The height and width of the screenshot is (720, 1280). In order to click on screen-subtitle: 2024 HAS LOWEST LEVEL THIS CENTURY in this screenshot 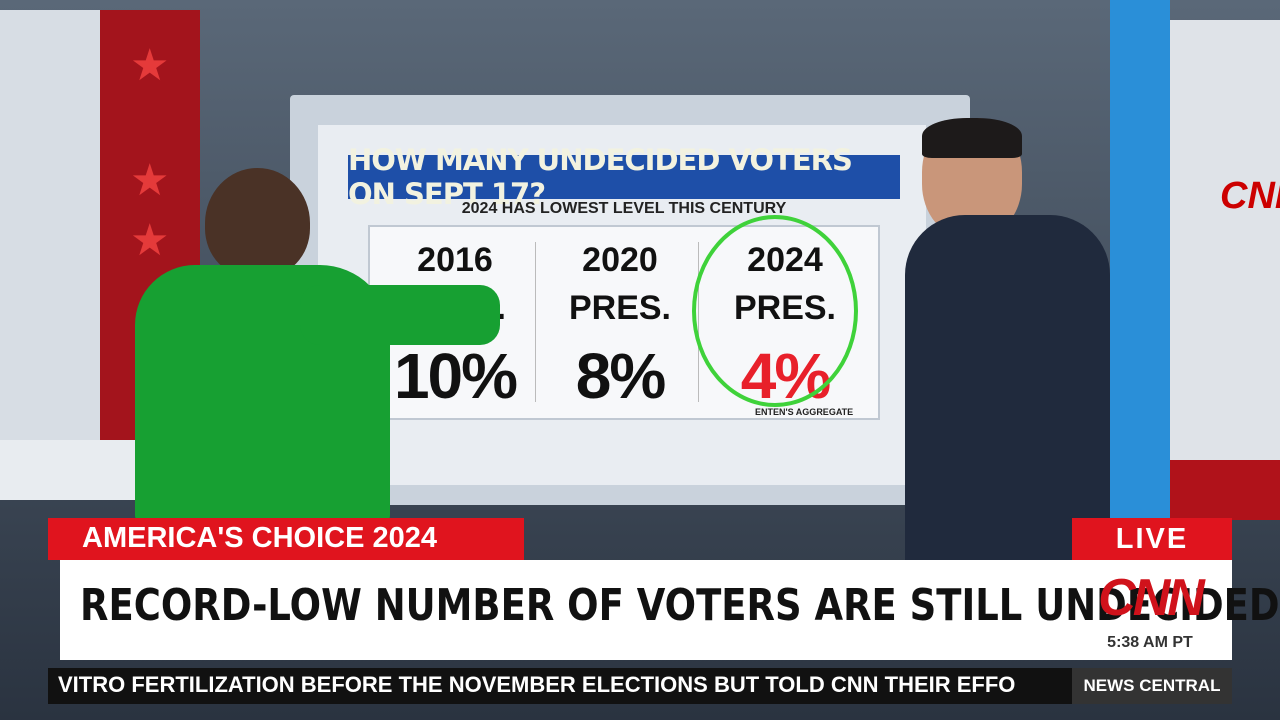, I will do `click(624, 208)`.